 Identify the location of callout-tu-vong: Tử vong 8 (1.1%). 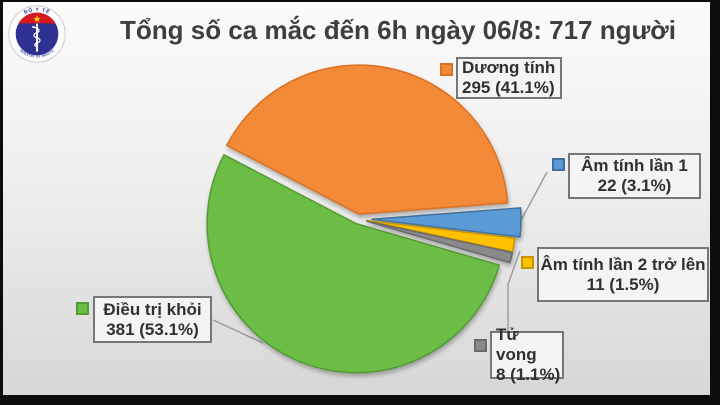
(527, 354).